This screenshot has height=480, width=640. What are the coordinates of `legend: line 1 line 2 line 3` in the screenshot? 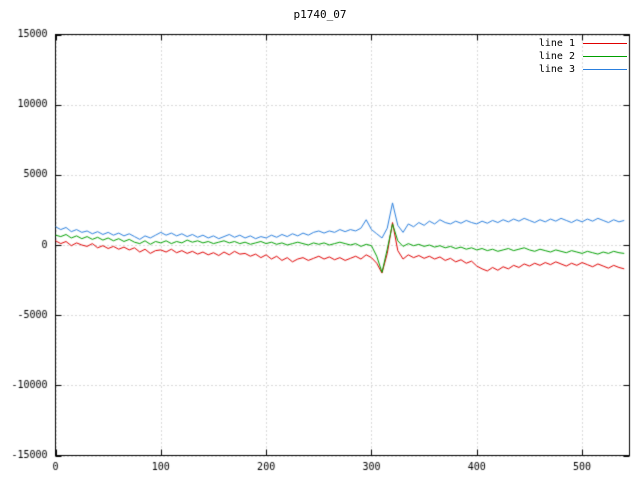 It's located at (582, 56).